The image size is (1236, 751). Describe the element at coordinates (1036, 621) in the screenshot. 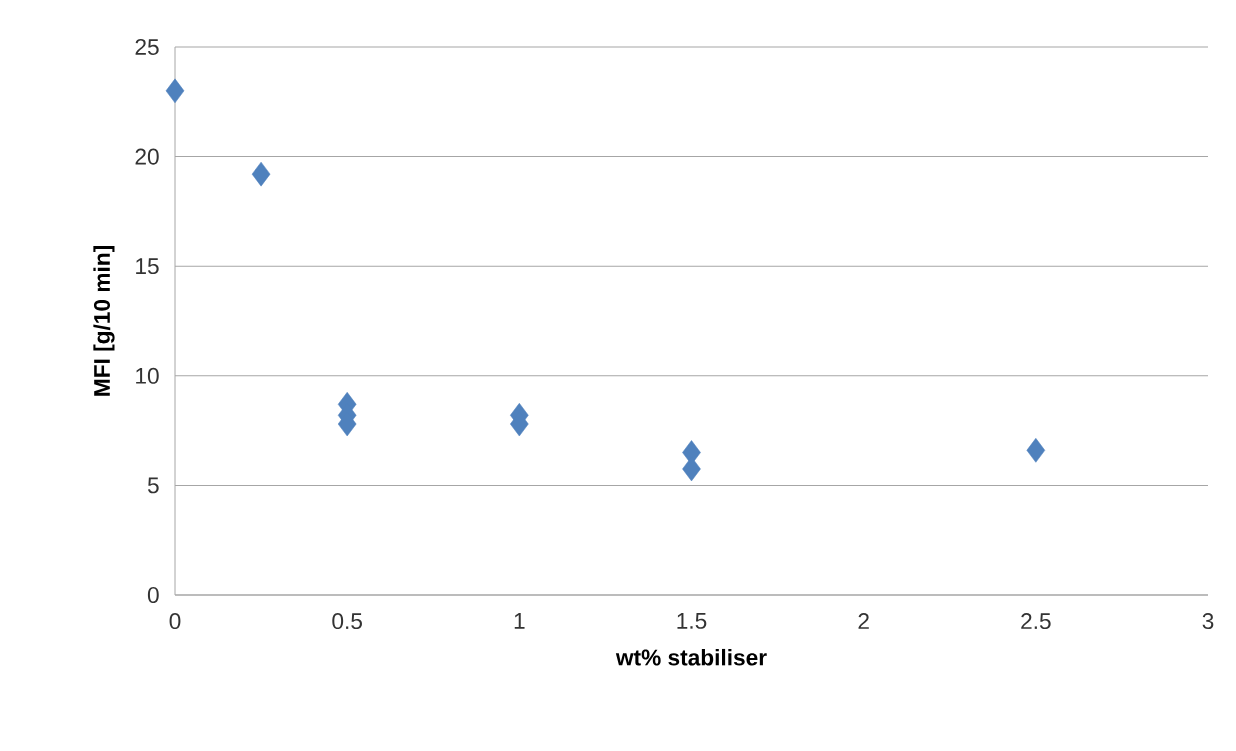

I see `x-tick-label: 2.5` at that location.